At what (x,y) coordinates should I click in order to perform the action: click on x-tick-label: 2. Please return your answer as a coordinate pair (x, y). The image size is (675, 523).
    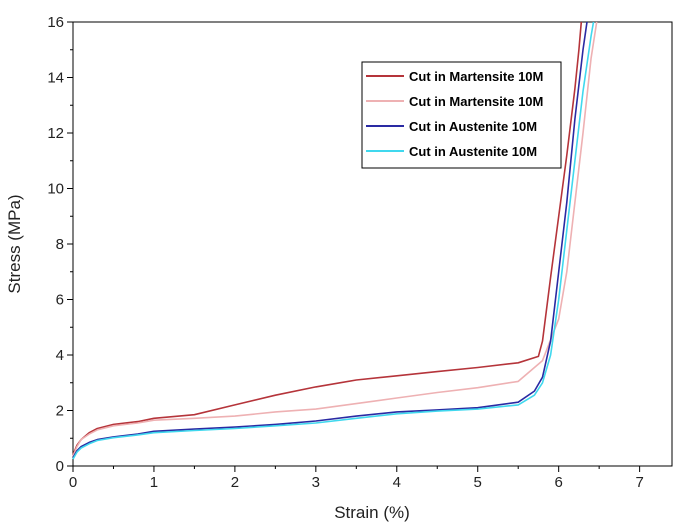
    Looking at the image, I should click on (235, 482).